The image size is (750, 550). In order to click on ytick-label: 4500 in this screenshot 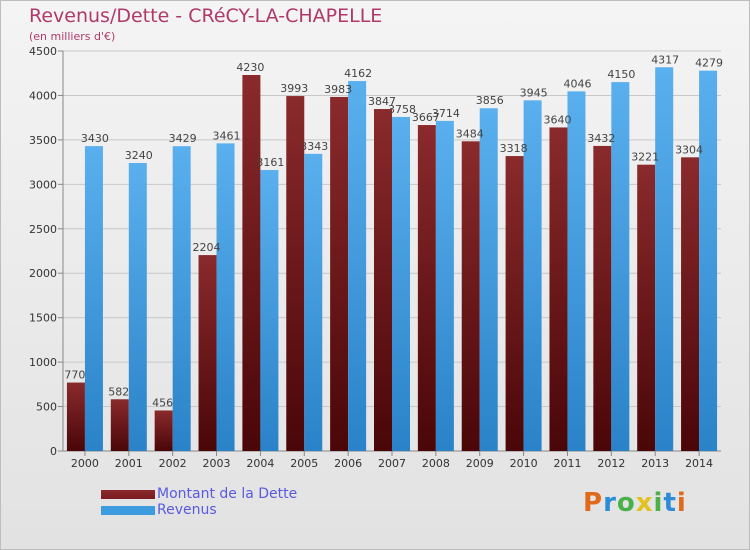, I will do `click(43, 51)`.